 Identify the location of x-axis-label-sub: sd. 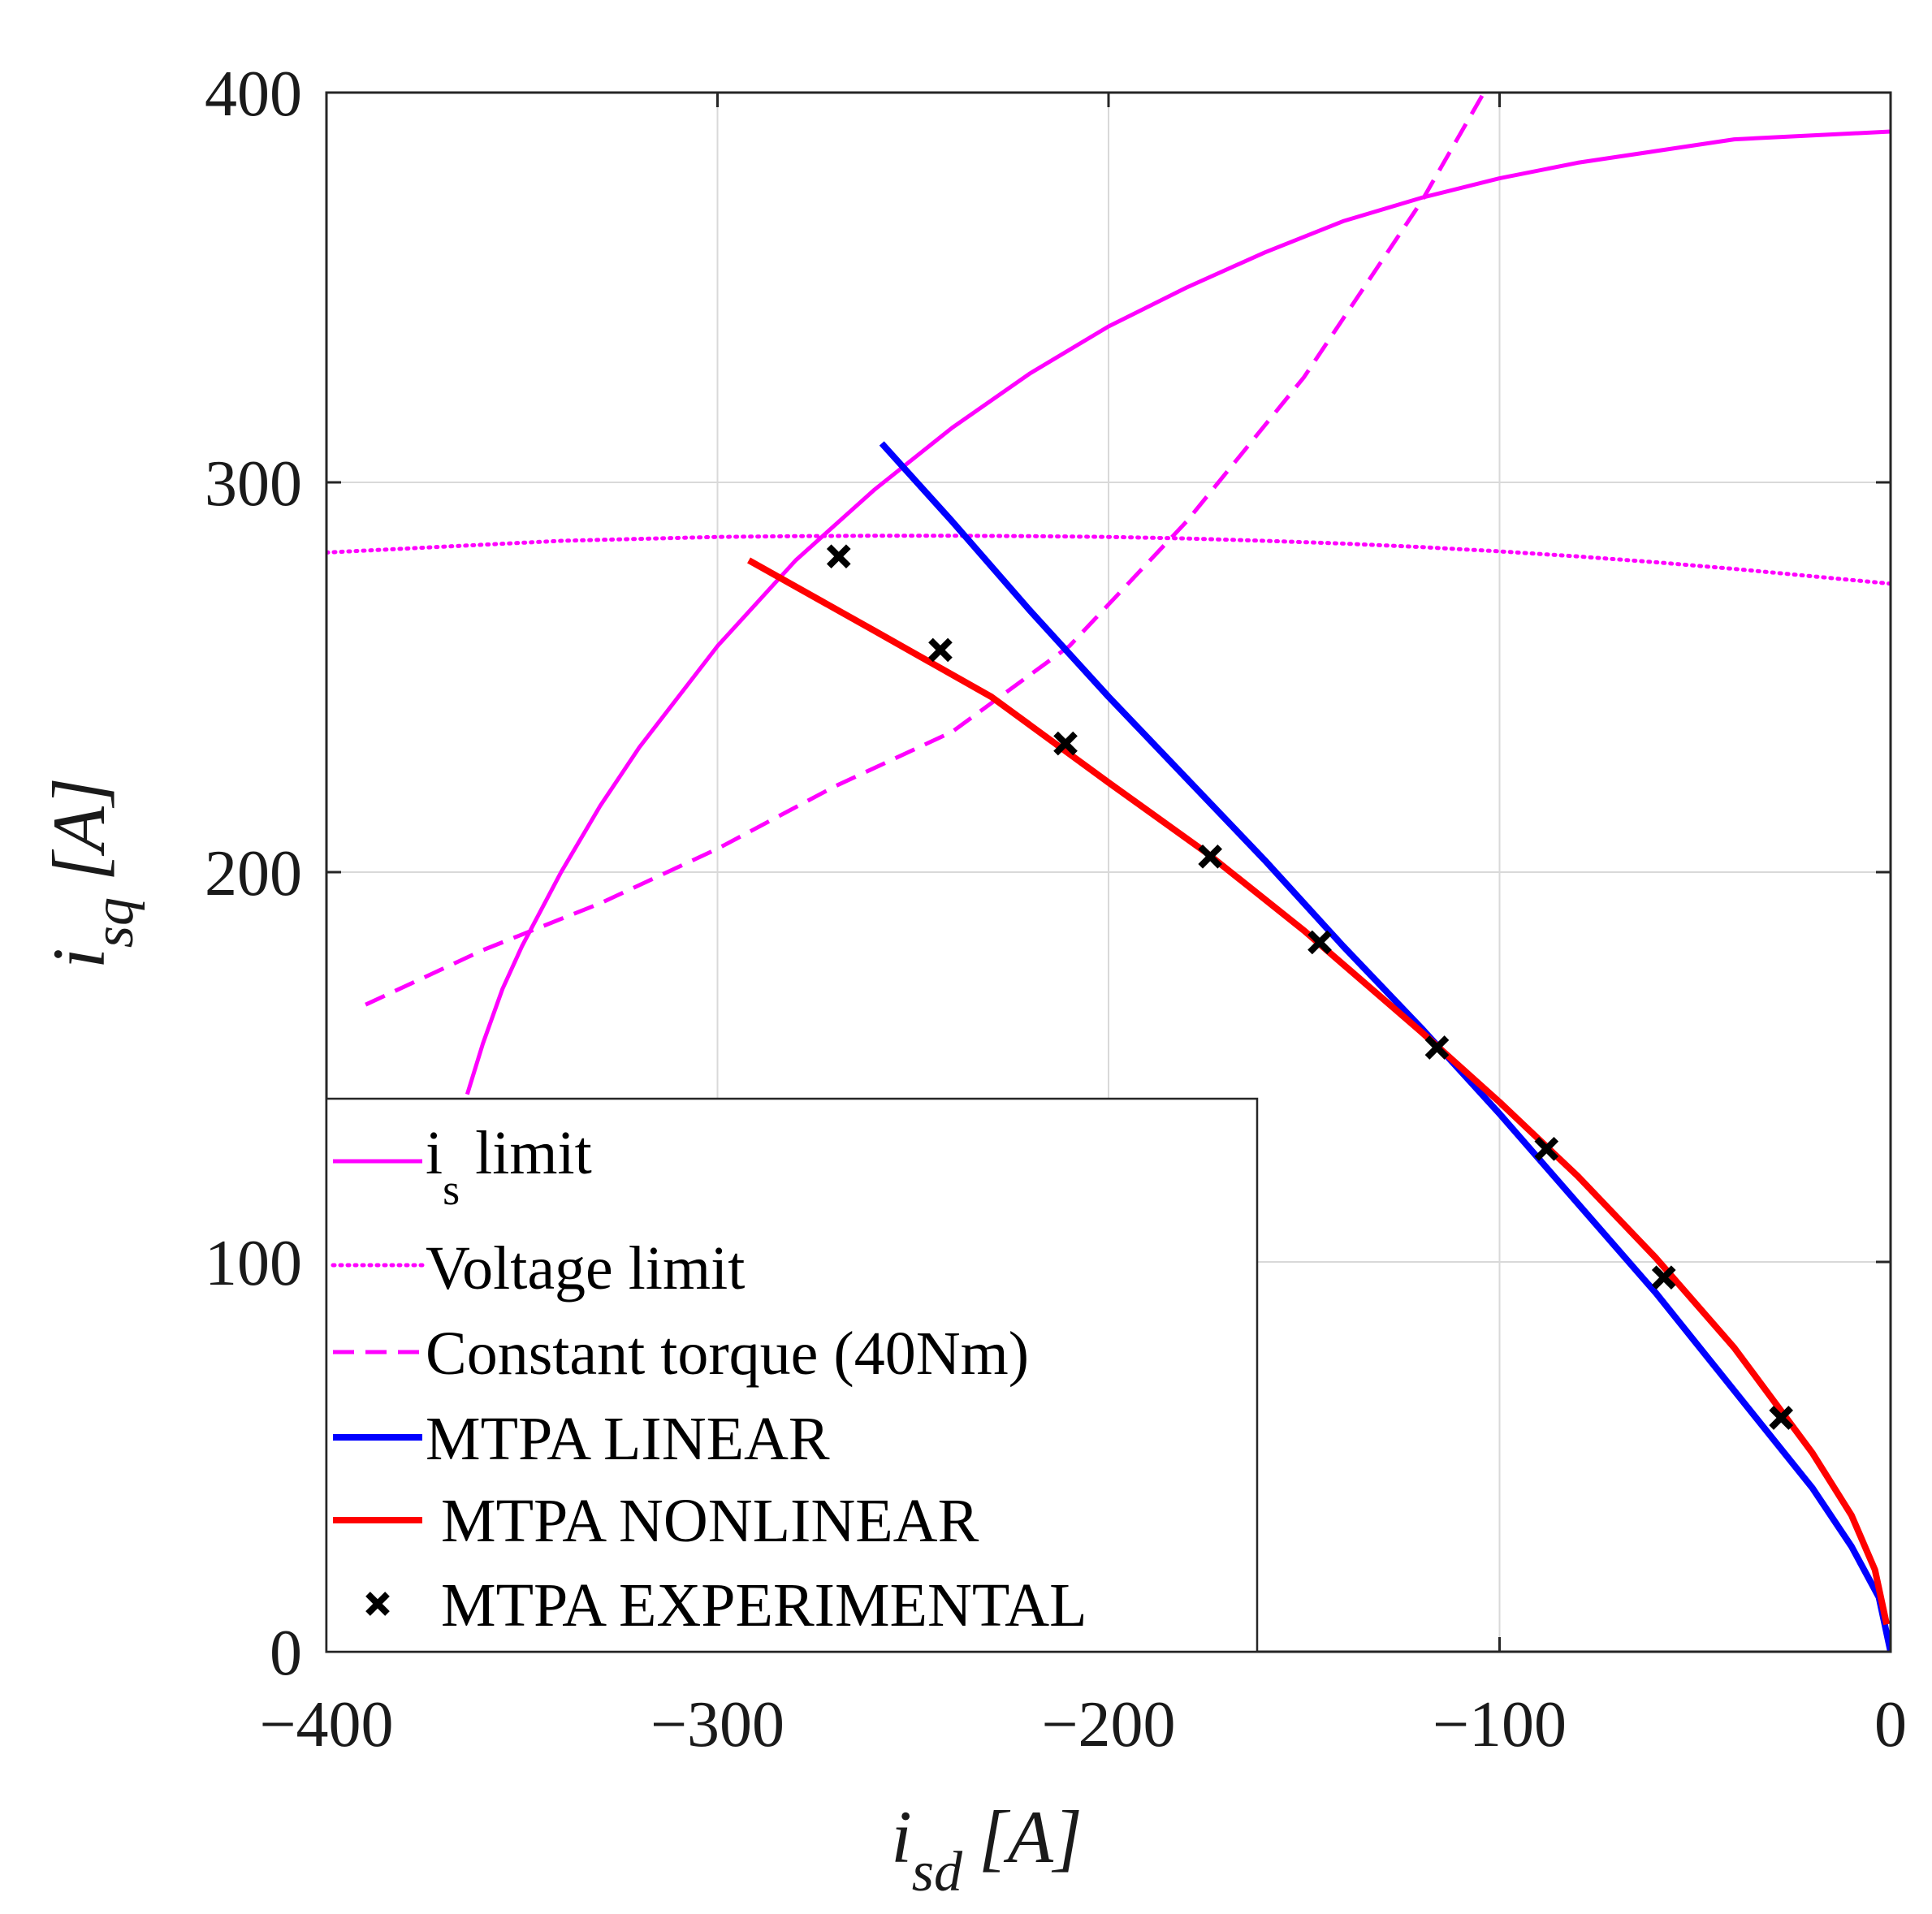
(937, 1872).